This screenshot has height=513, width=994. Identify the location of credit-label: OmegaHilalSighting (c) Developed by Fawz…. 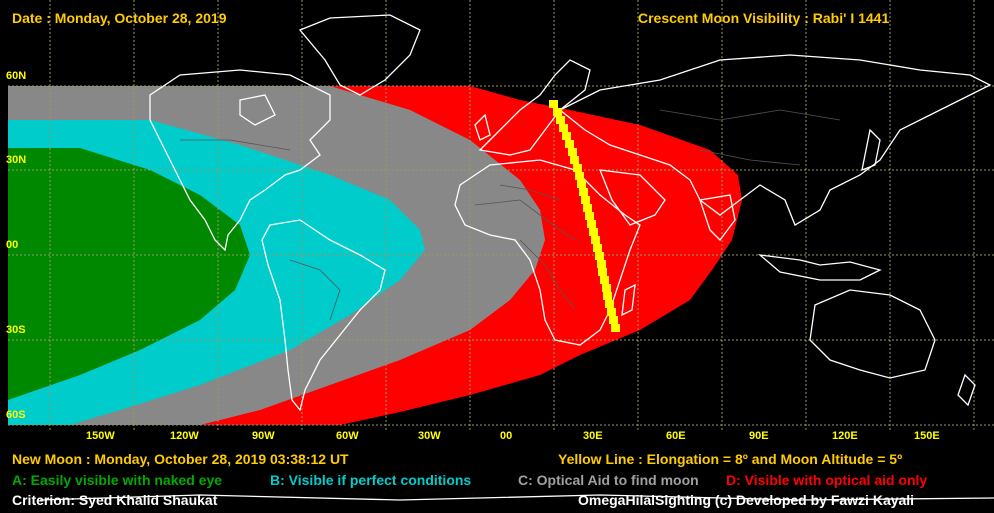
(746, 500).